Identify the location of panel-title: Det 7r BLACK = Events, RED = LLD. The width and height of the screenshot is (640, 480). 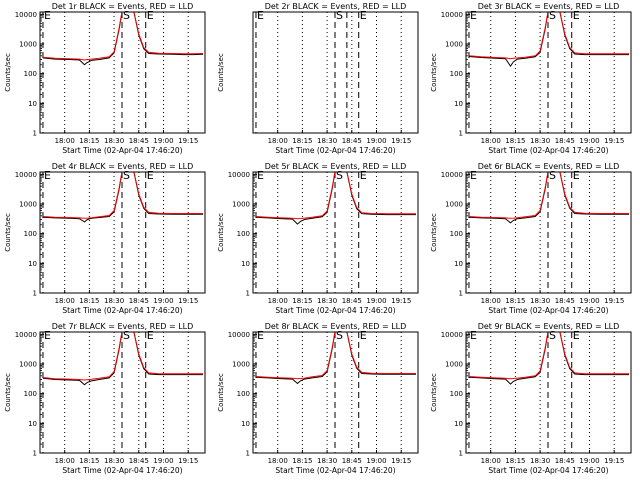
(123, 326).